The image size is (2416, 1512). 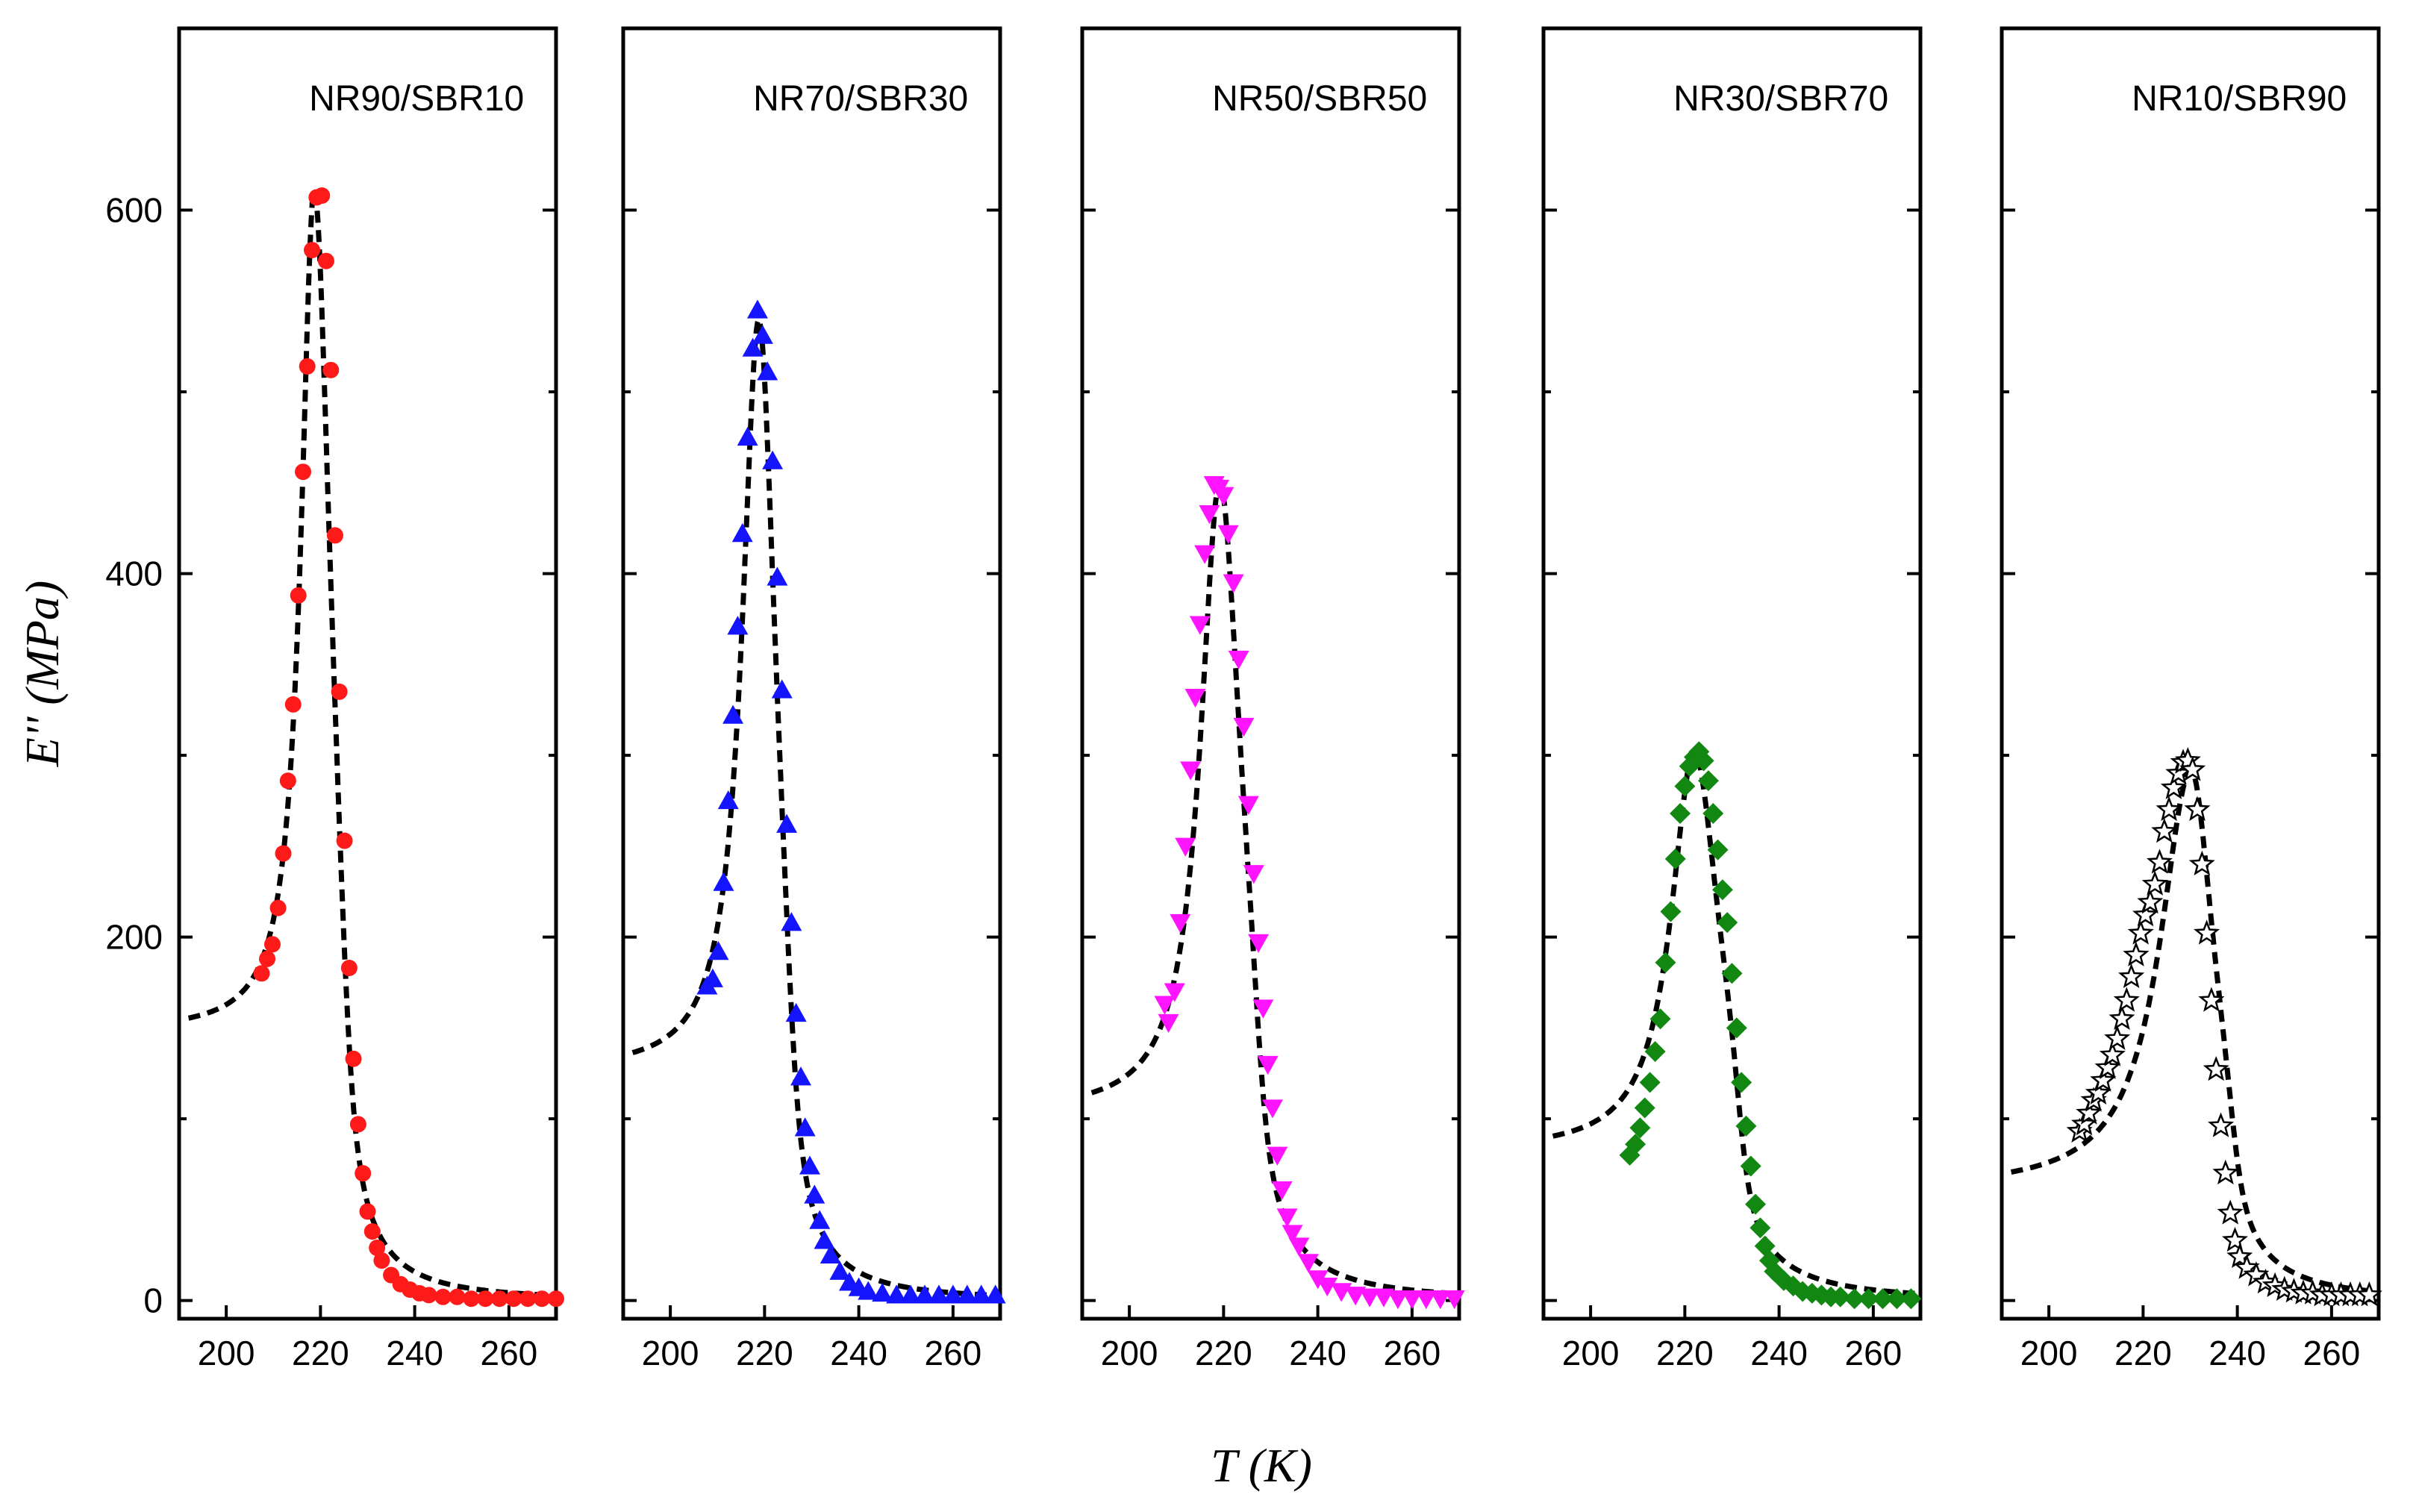 I want to click on panel-3: 200 220 240 260 NR50/SBR50, so click(x=1272, y=699).